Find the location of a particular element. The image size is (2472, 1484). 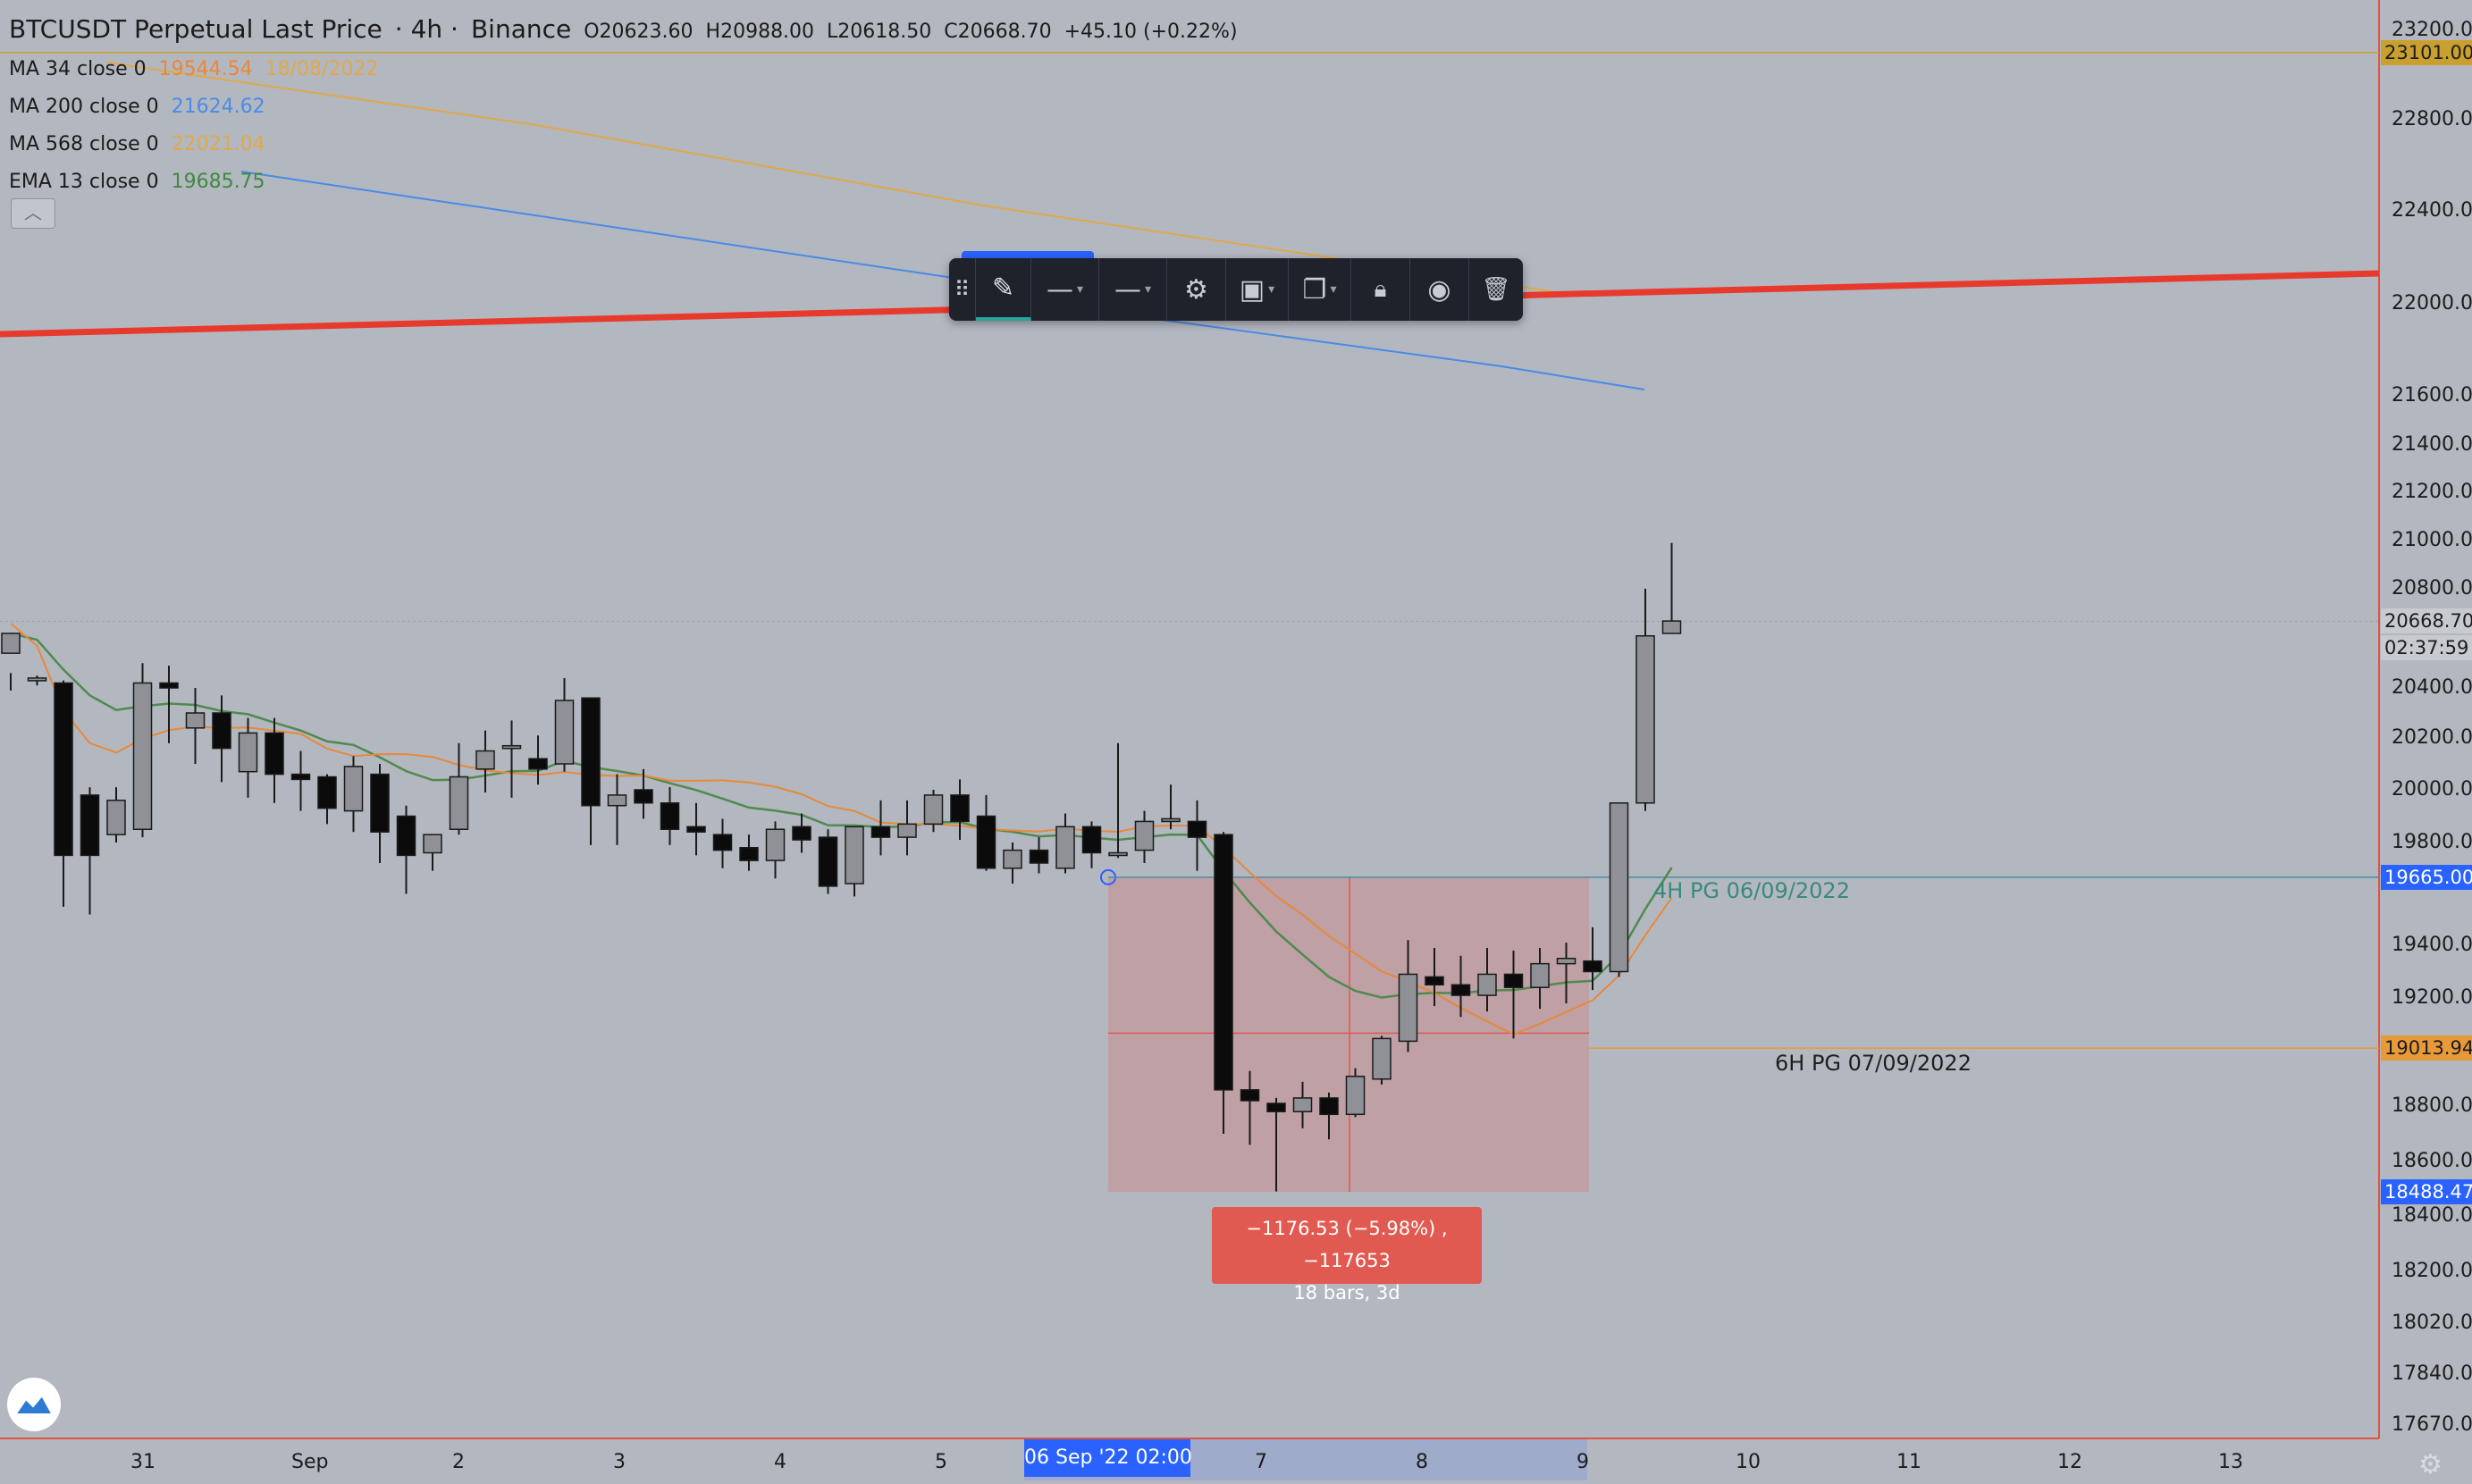

price-tick-label: 18020.00 is located at coordinates (2432, 1323).